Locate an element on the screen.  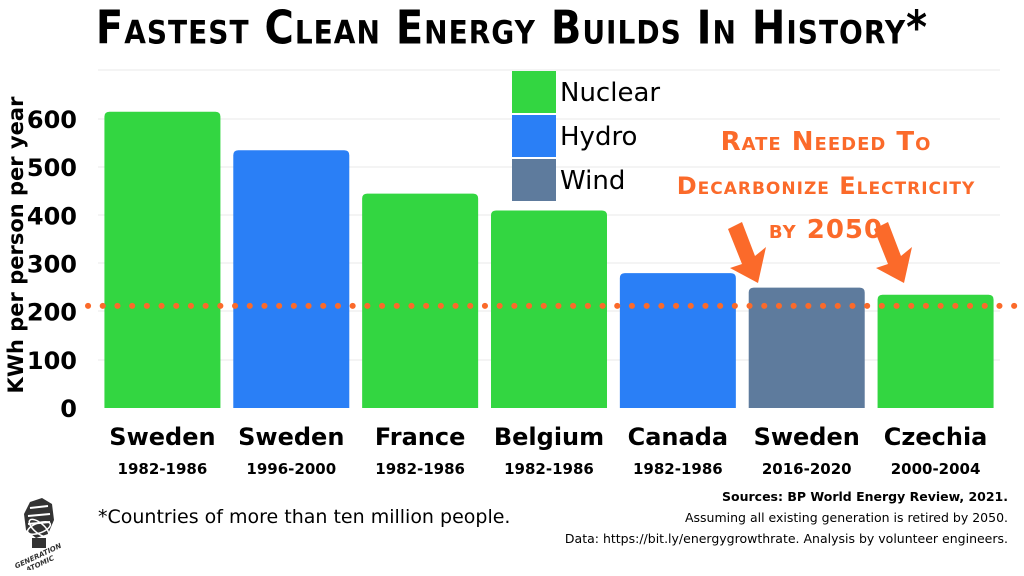
x-category-label: Czechia is located at coordinates (936, 437).